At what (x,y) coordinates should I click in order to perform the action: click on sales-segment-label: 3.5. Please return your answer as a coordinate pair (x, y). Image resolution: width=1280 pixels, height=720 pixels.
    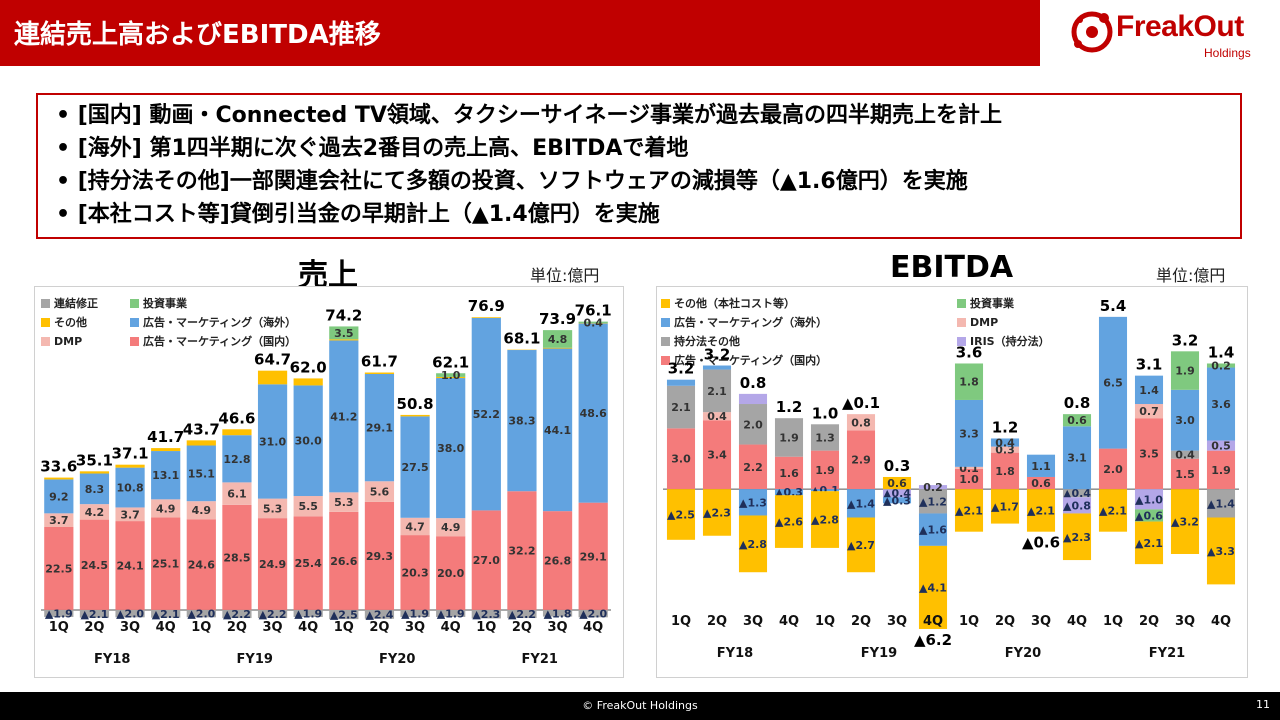
    Looking at the image, I should click on (344, 333).